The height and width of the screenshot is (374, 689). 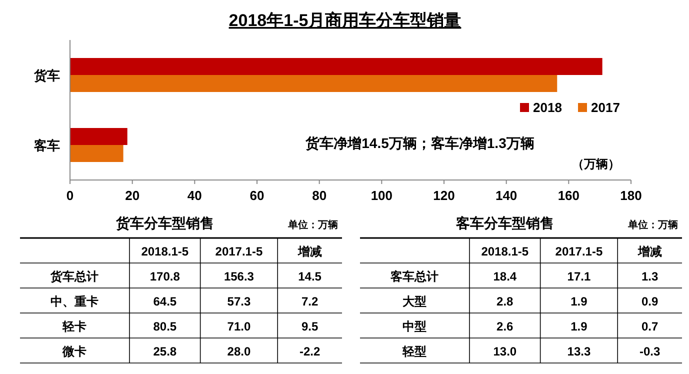 What do you see at coordinates (649, 277) in the screenshot?
I see `data-label: 1.3` at bounding box center [649, 277].